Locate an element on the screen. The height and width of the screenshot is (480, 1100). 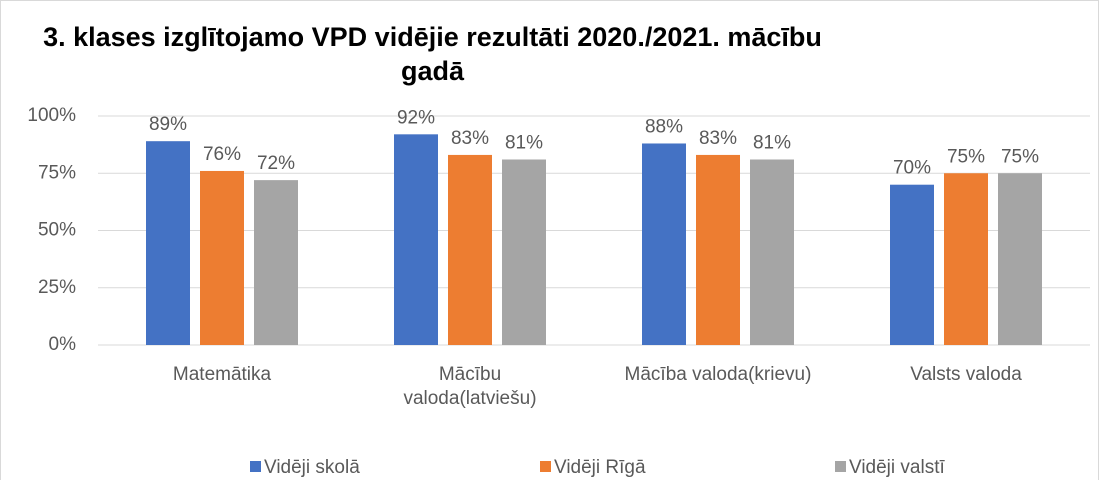
legend-label: Vidēji Rīgā is located at coordinates (600, 467).